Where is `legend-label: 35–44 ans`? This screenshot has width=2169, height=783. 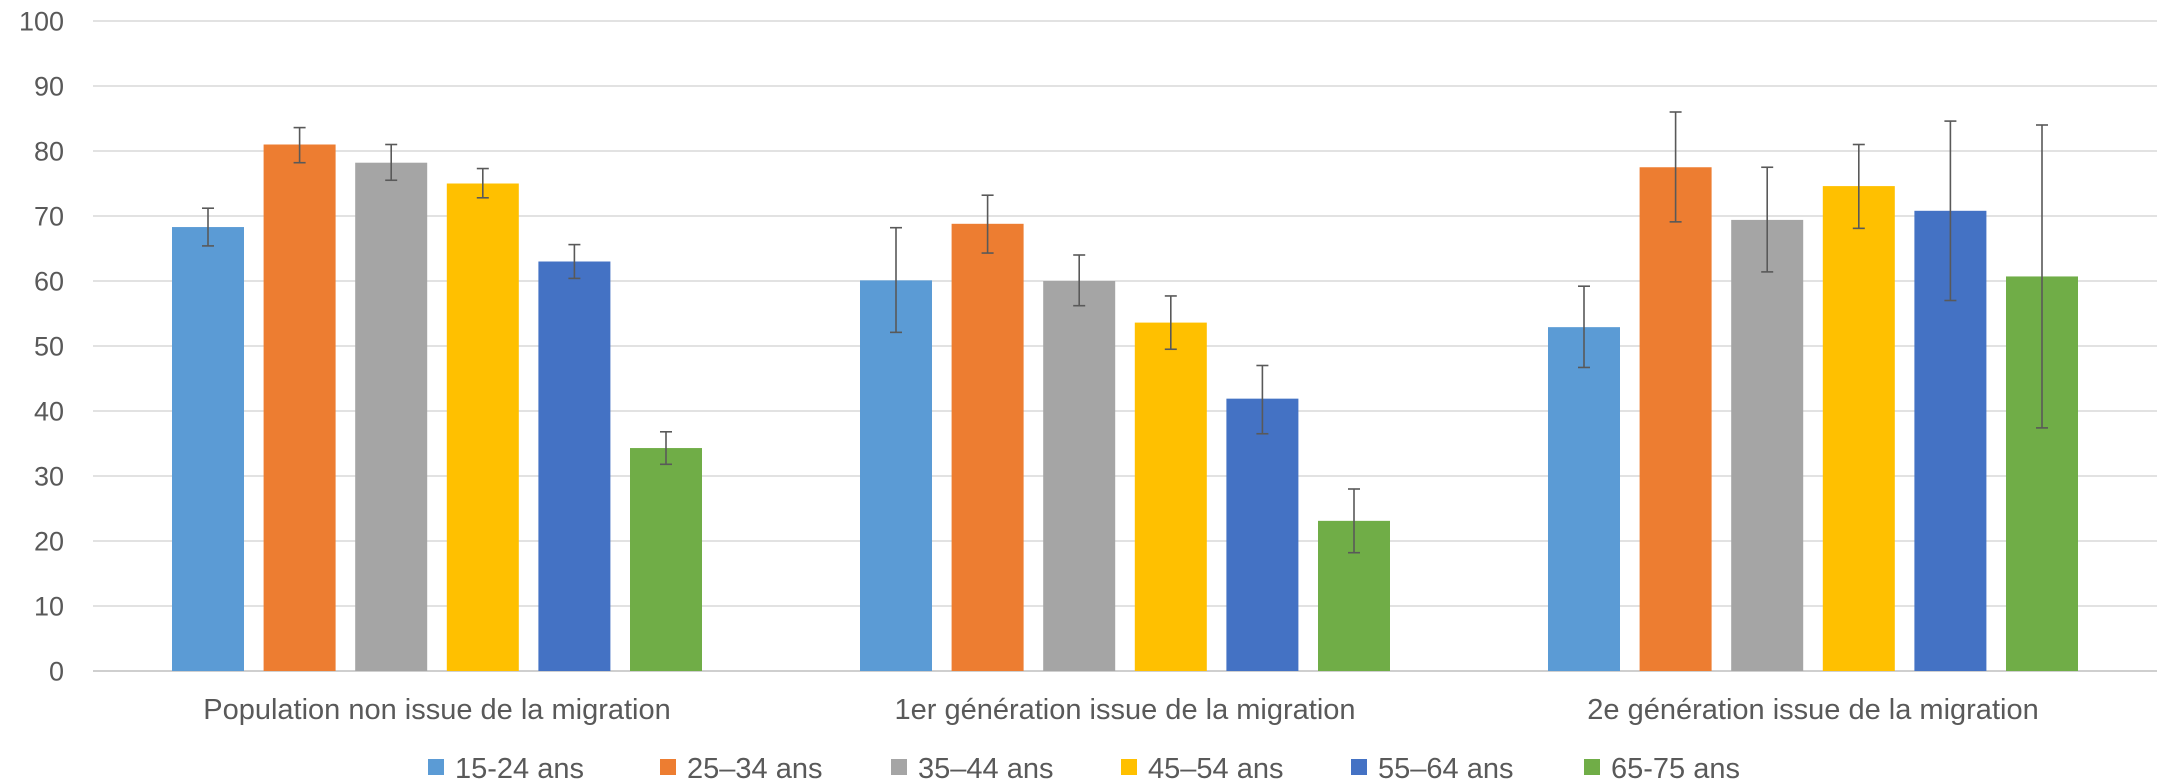 legend-label: 35–44 ans is located at coordinates (985, 768).